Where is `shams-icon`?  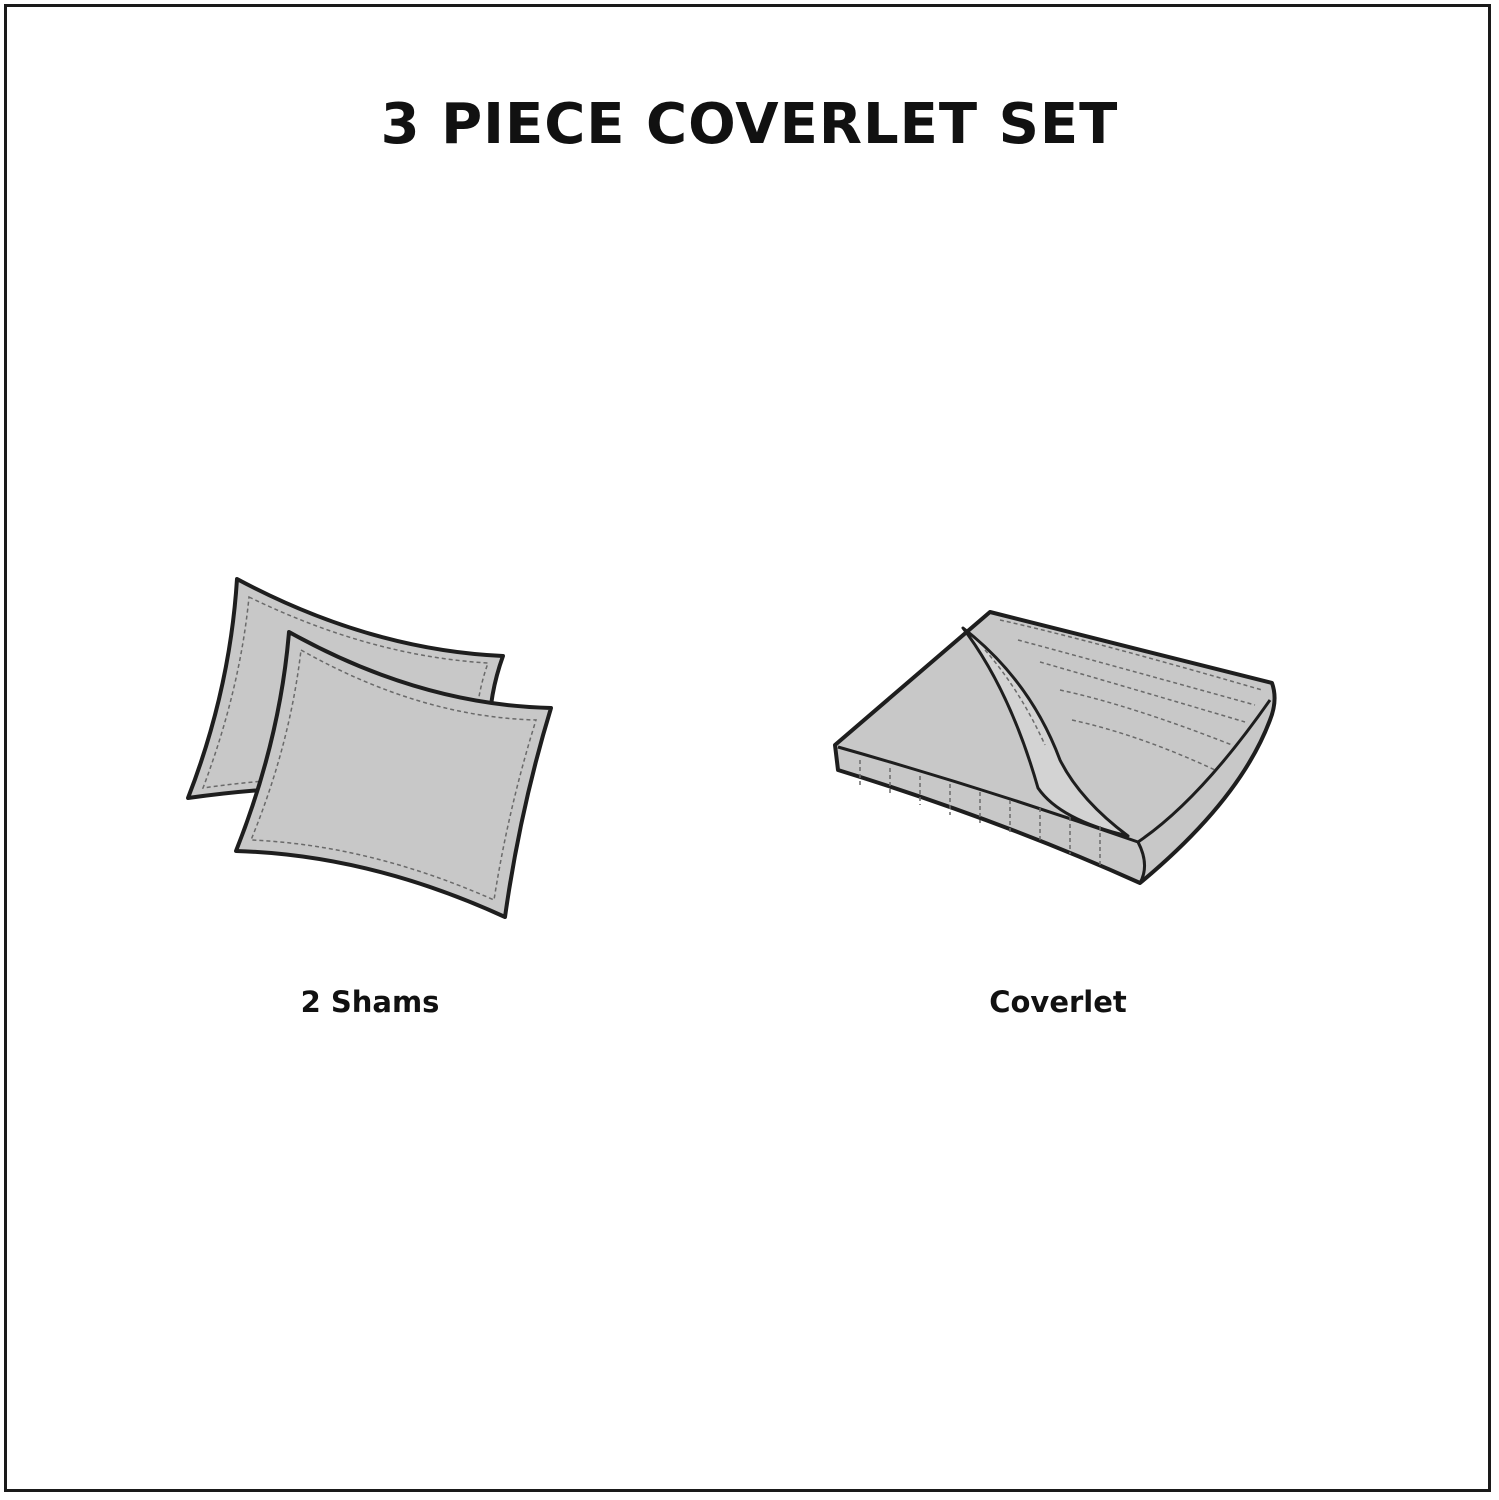
shams-icon is located at coordinates (369, 748).